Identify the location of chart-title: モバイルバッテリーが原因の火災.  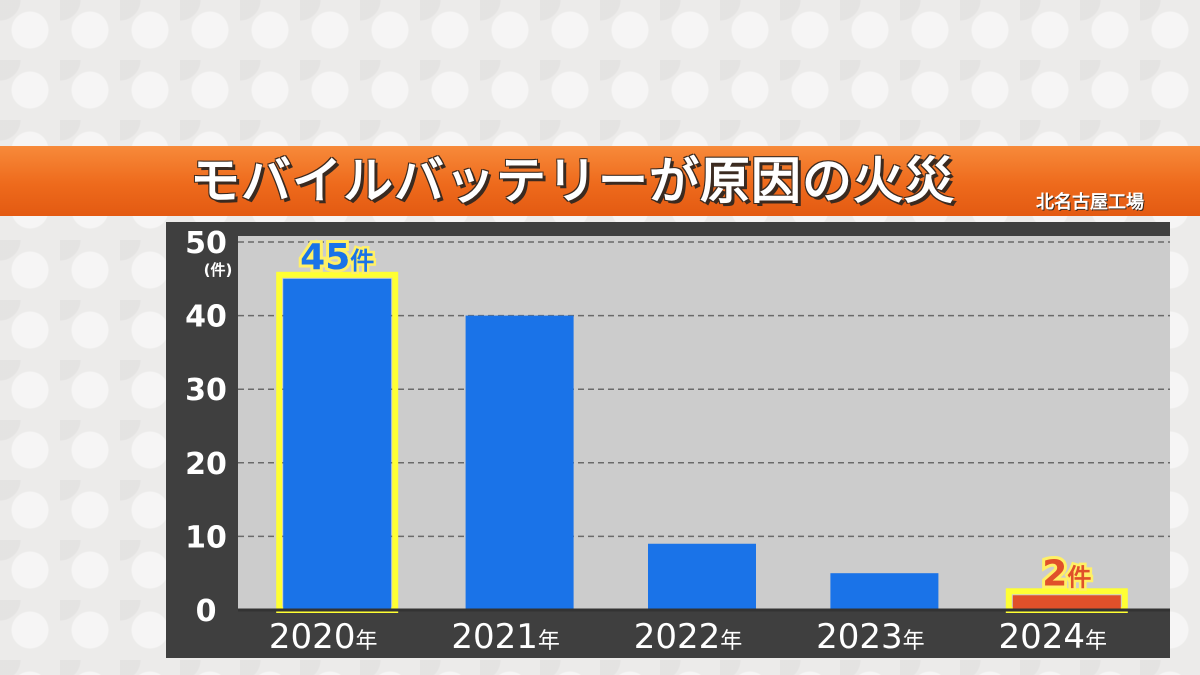
(572, 181).